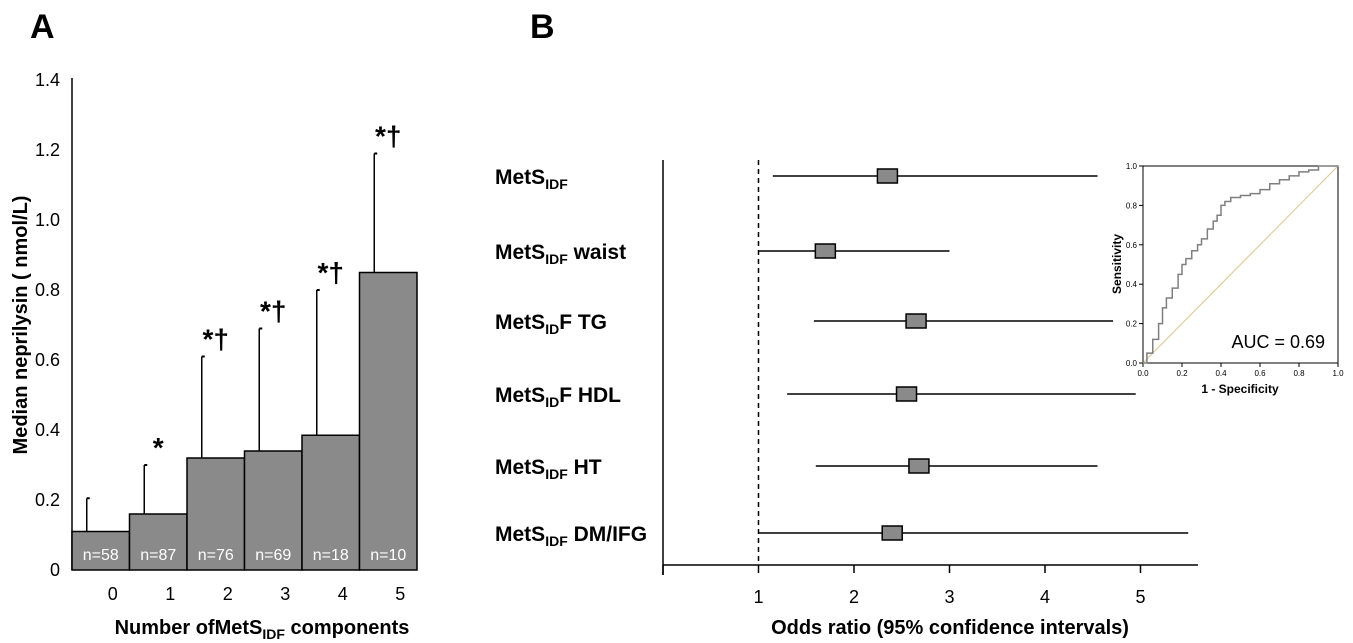 This screenshot has height=643, width=1353. What do you see at coordinates (1240, 389) in the screenshot?
I see `roc-x-axis-label: 1 - Specificity` at bounding box center [1240, 389].